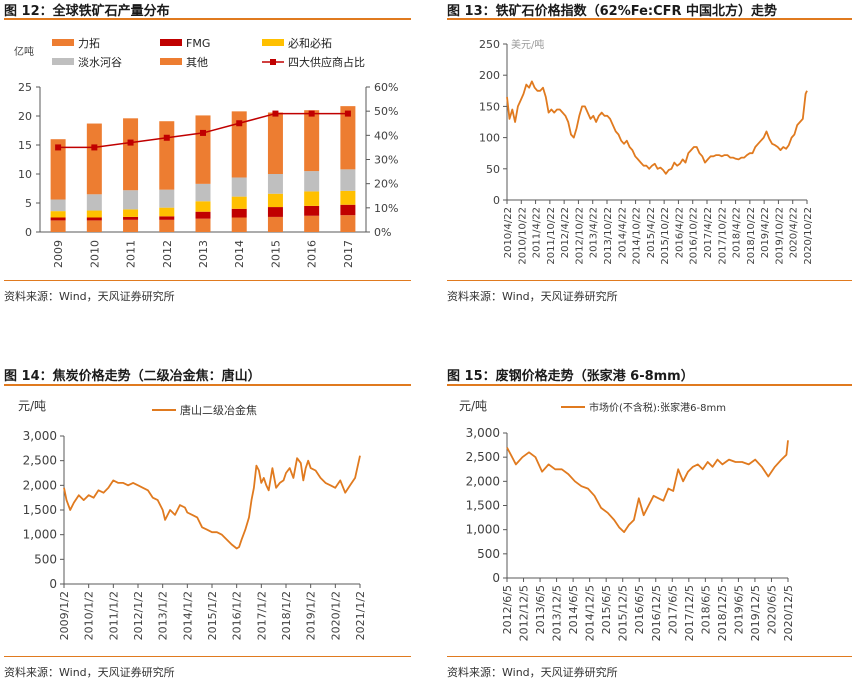  Describe the element at coordinates (286, 615) in the screenshot. I see `x-tick-label: 2018/1/2` at that location.